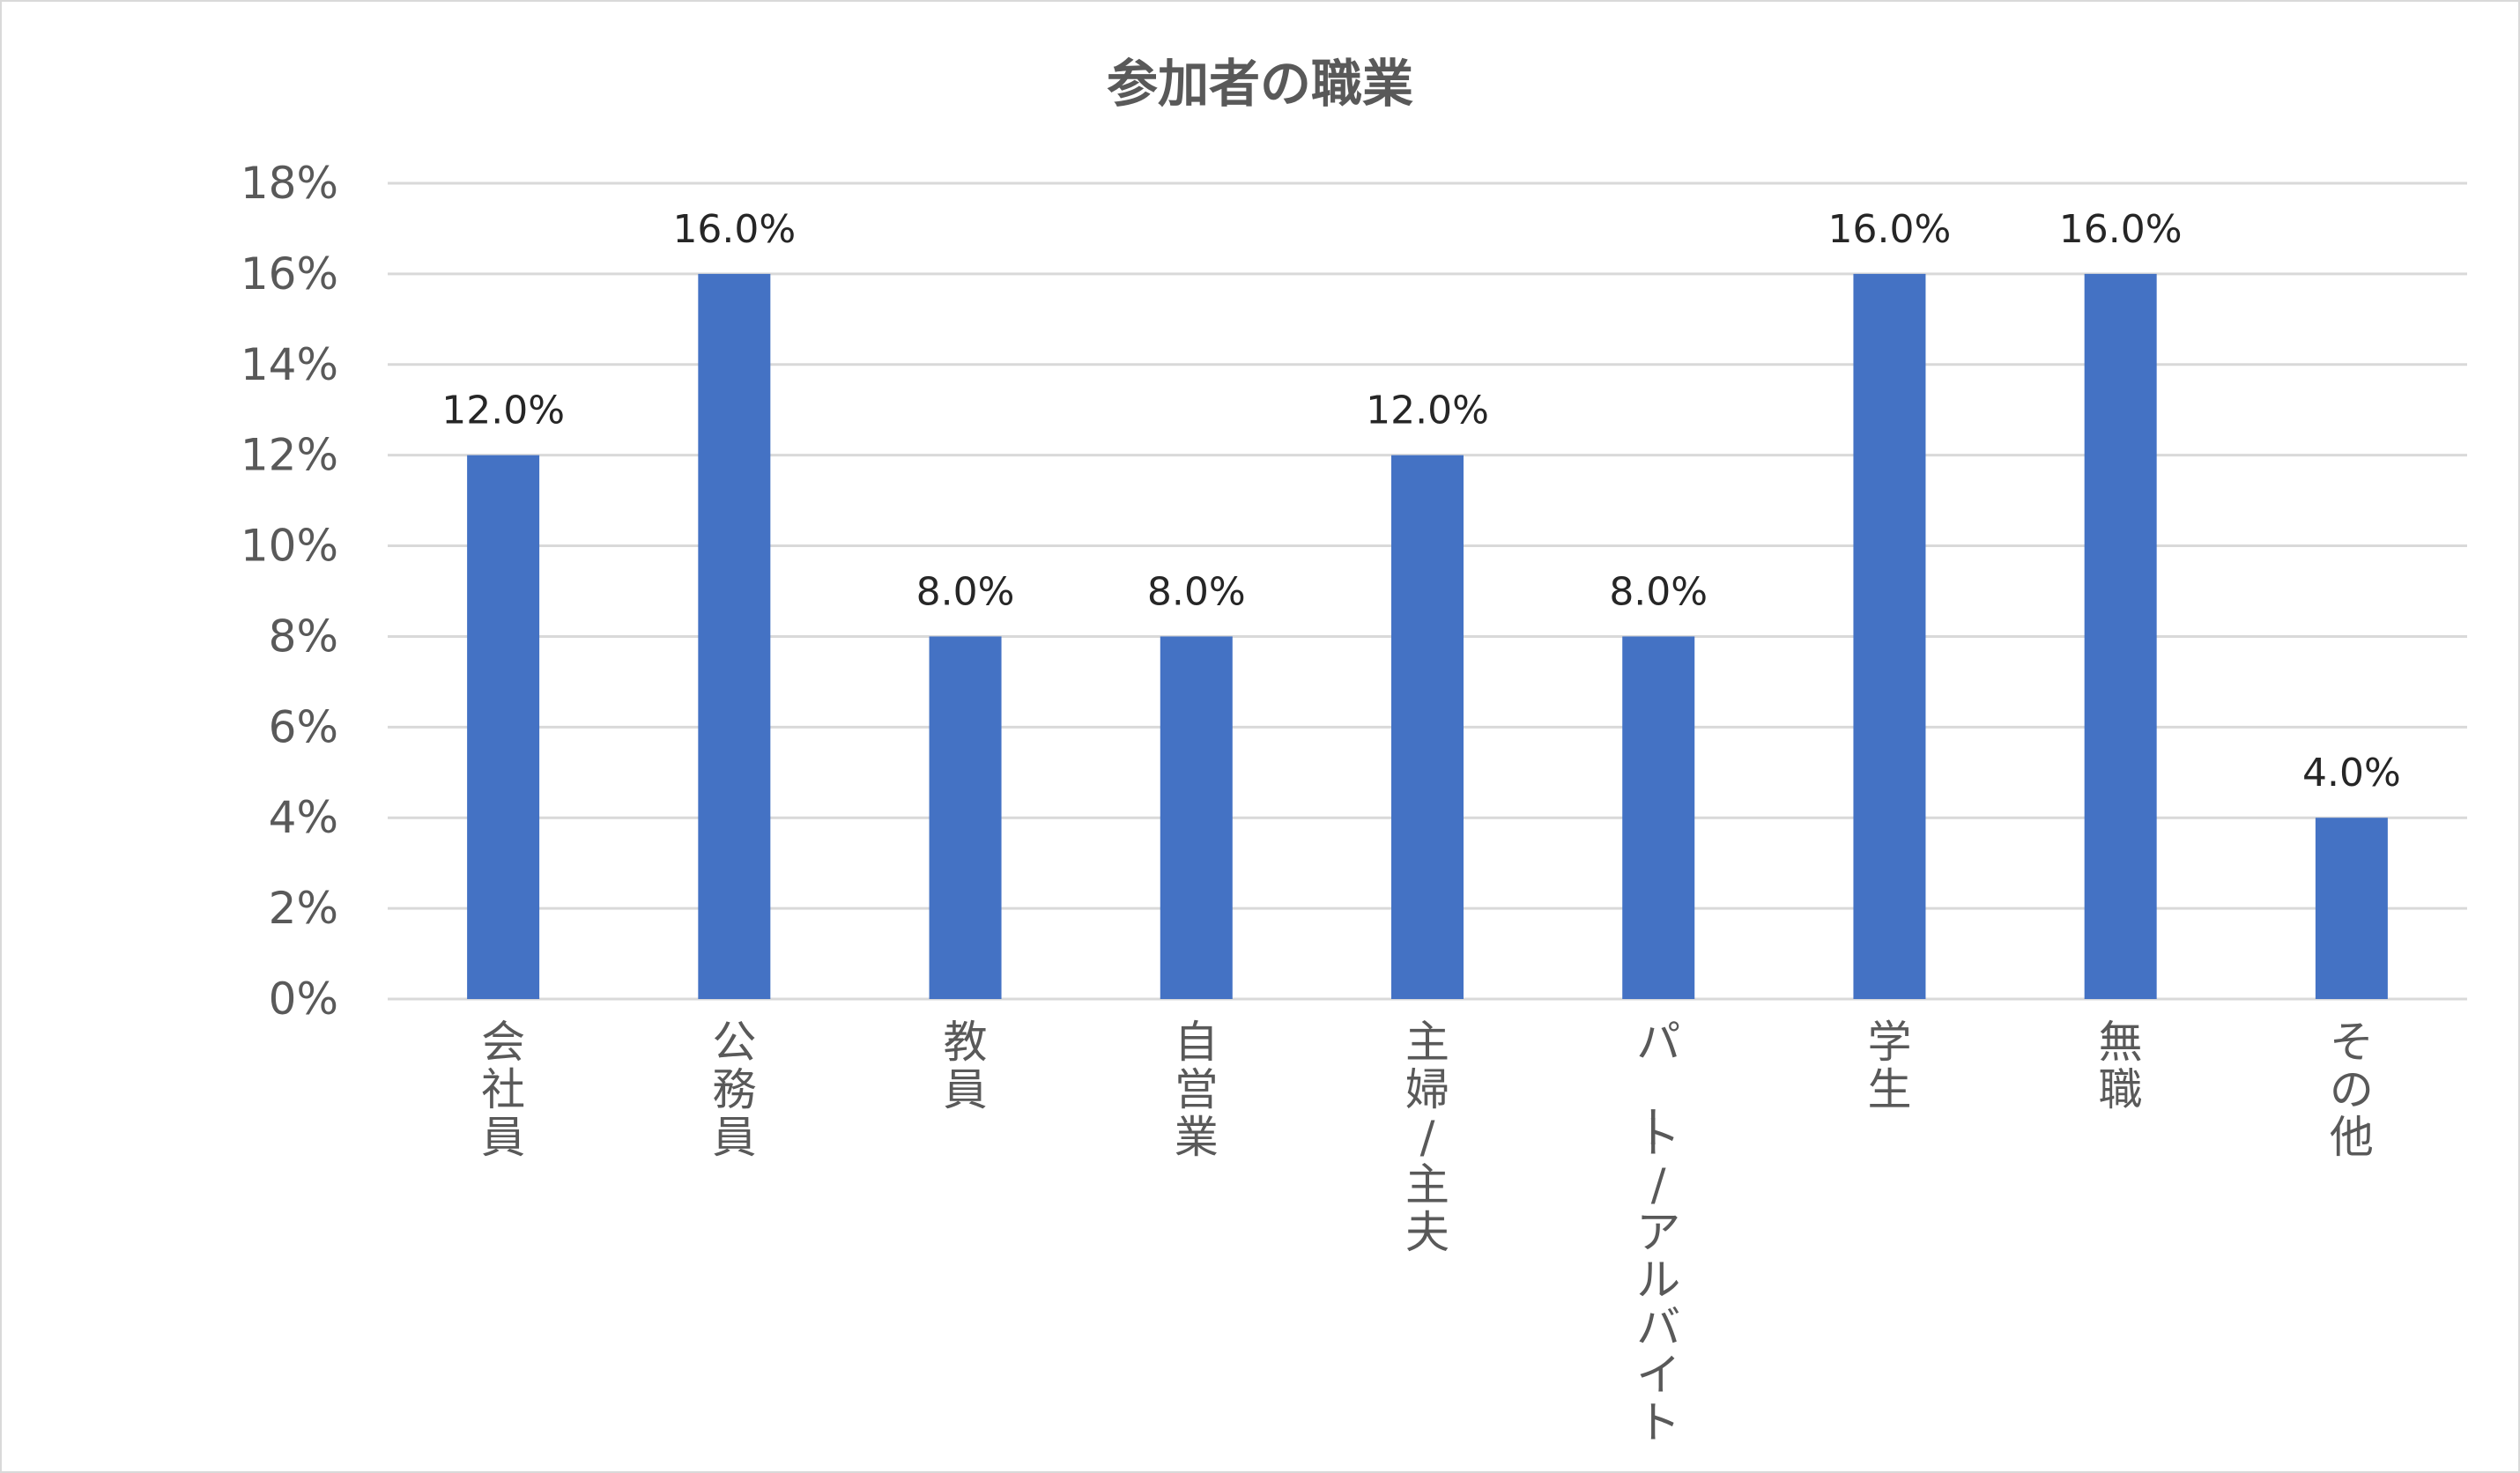 The height and width of the screenshot is (1473, 2520). Describe the element at coordinates (2352, 1090) in the screenshot. I see `category-label: その他` at that location.